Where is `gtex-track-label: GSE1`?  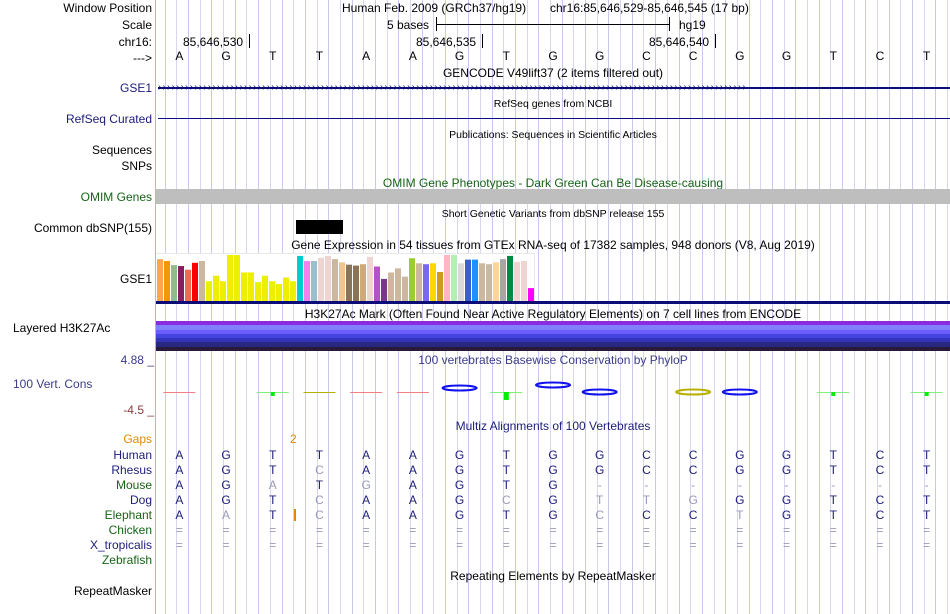 gtex-track-label: GSE1 is located at coordinates (135, 279).